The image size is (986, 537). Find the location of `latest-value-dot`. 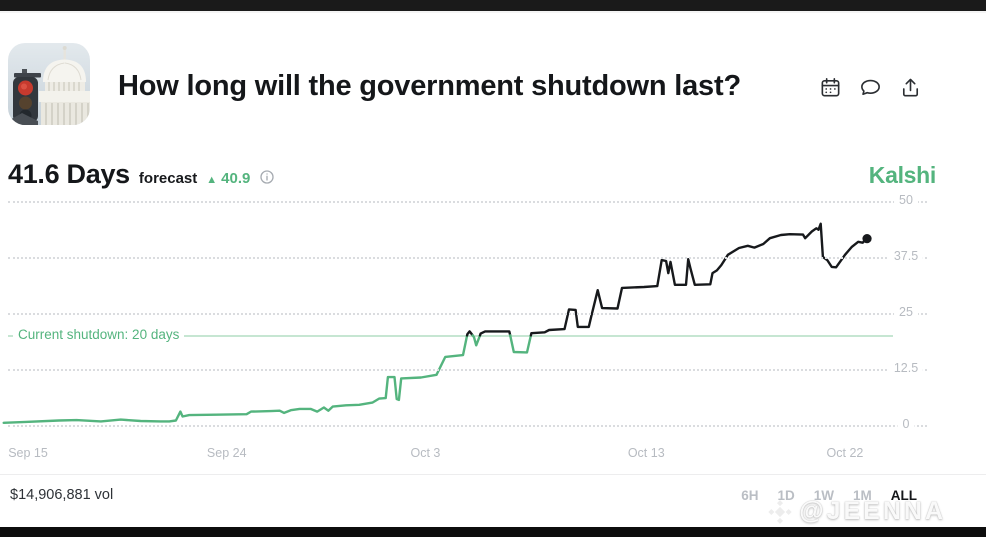

latest-value-dot is located at coordinates (867, 239).